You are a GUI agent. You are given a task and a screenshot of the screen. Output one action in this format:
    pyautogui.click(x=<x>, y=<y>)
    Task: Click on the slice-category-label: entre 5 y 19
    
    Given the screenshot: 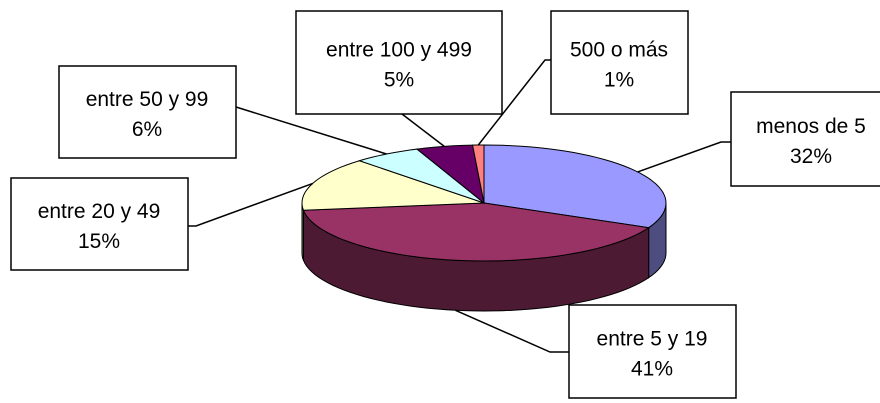 What is the action you would take?
    pyautogui.click(x=652, y=339)
    